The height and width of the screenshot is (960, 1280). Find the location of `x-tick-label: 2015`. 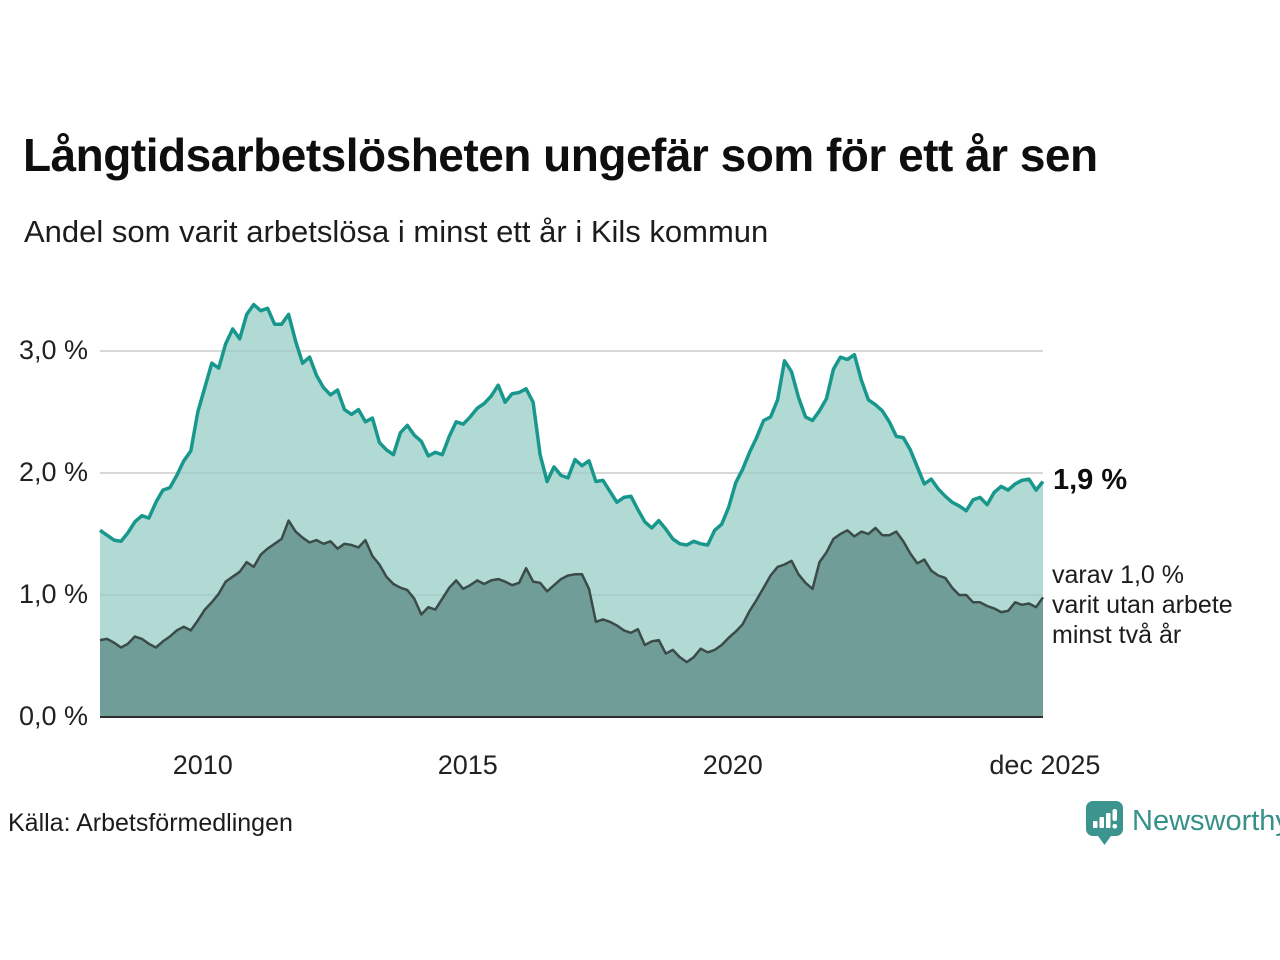

x-tick-label: 2015 is located at coordinates (467, 765).